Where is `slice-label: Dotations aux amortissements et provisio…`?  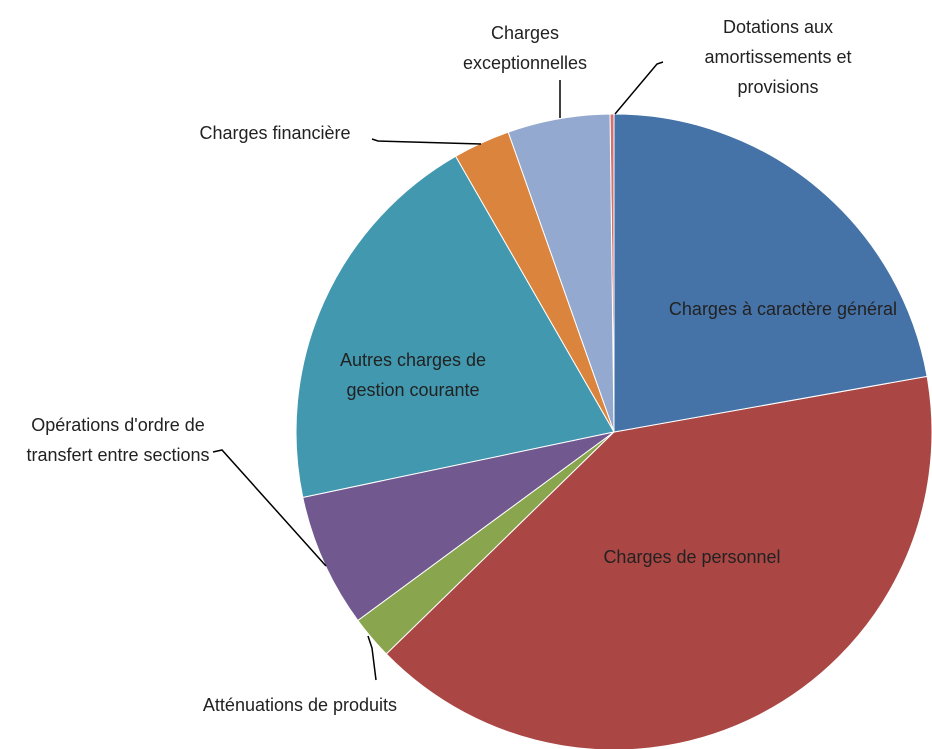 slice-label: Dotations aux amortissements et provisio… is located at coordinates (778, 57).